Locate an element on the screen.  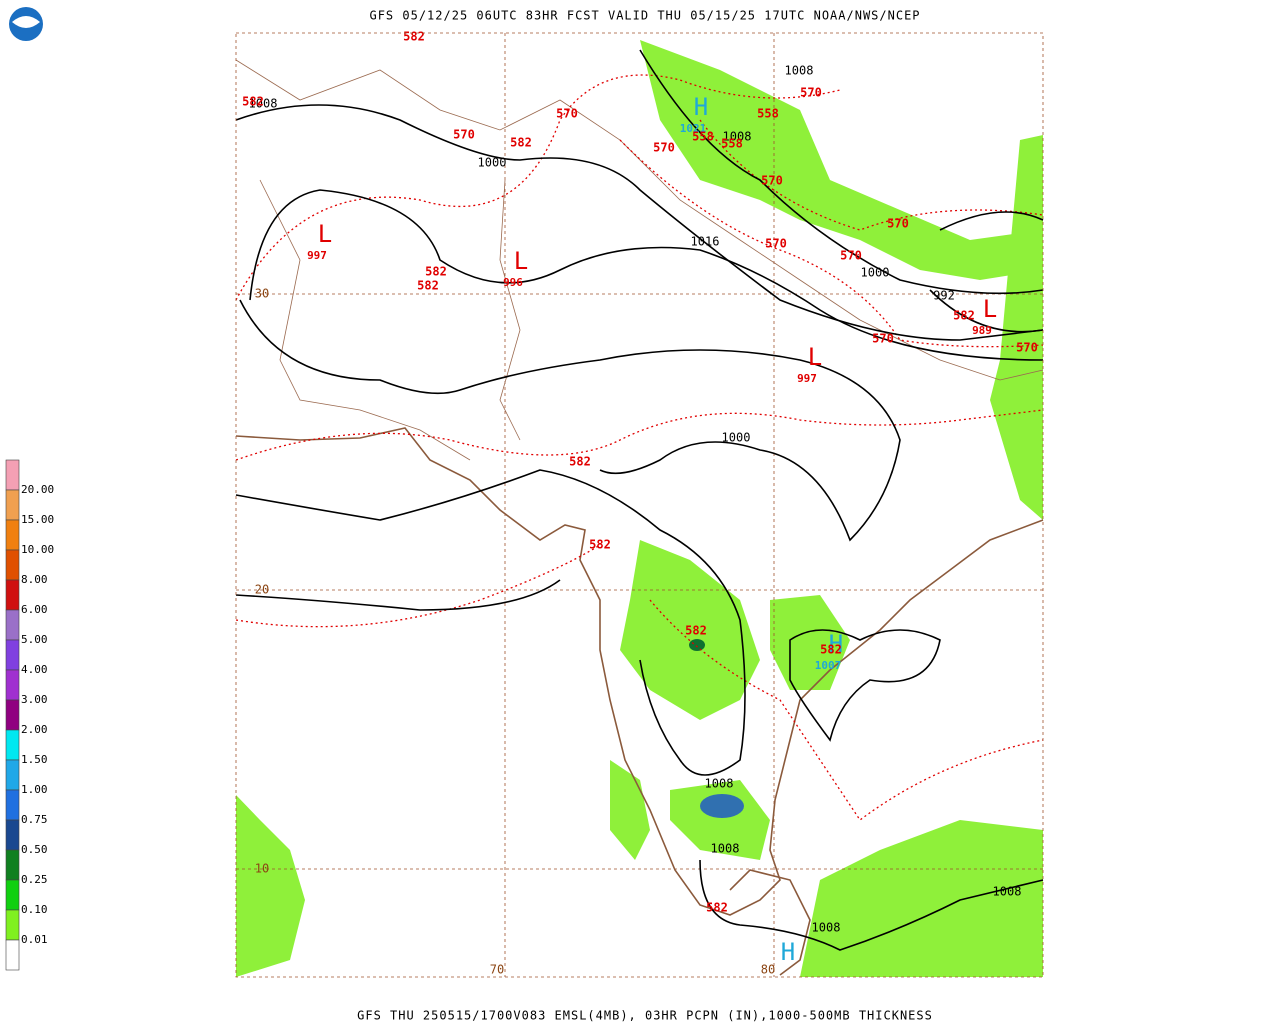
legend-label: 6.00 is located at coordinates (34, 609).